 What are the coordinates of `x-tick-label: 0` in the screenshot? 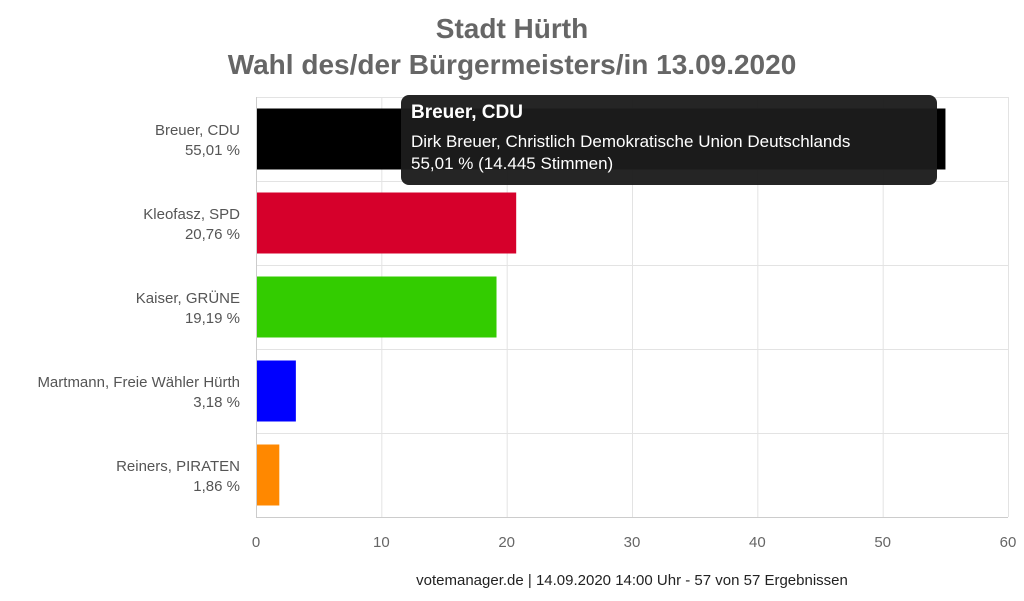 It's located at (256, 542).